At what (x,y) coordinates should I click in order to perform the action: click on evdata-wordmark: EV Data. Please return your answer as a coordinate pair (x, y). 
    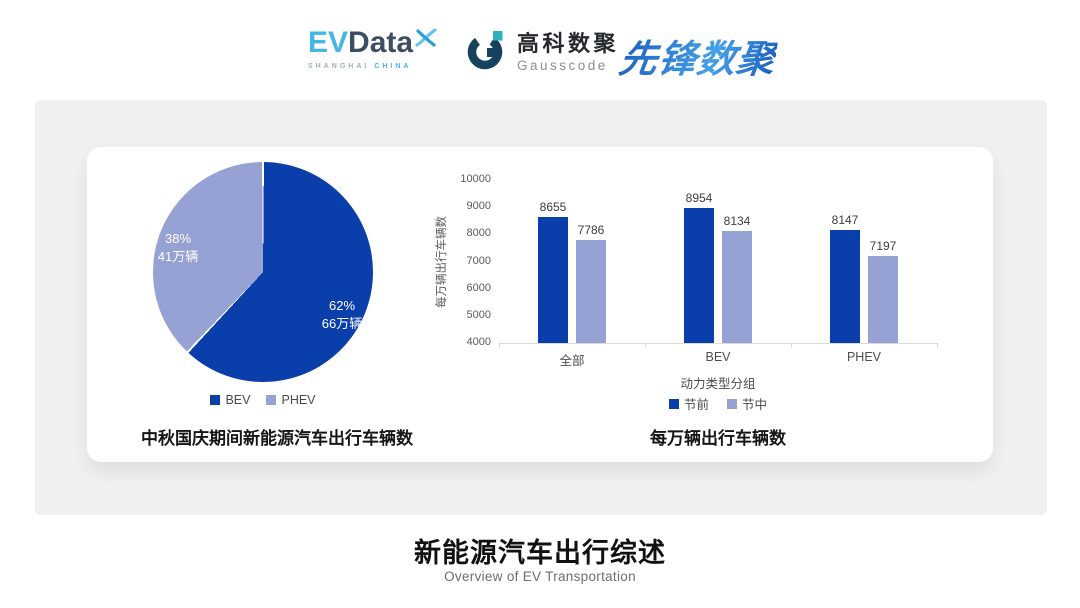
    Looking at the image, I should click on (372, 43).